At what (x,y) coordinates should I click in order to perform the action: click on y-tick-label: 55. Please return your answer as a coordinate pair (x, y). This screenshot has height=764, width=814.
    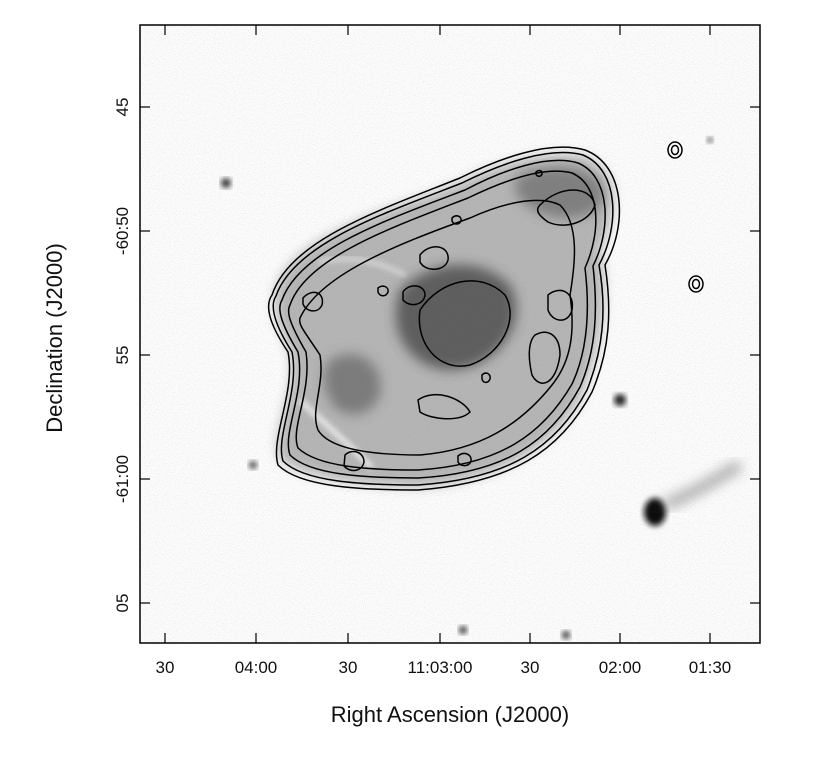
    Looking at the image, I should click on (122, 355).